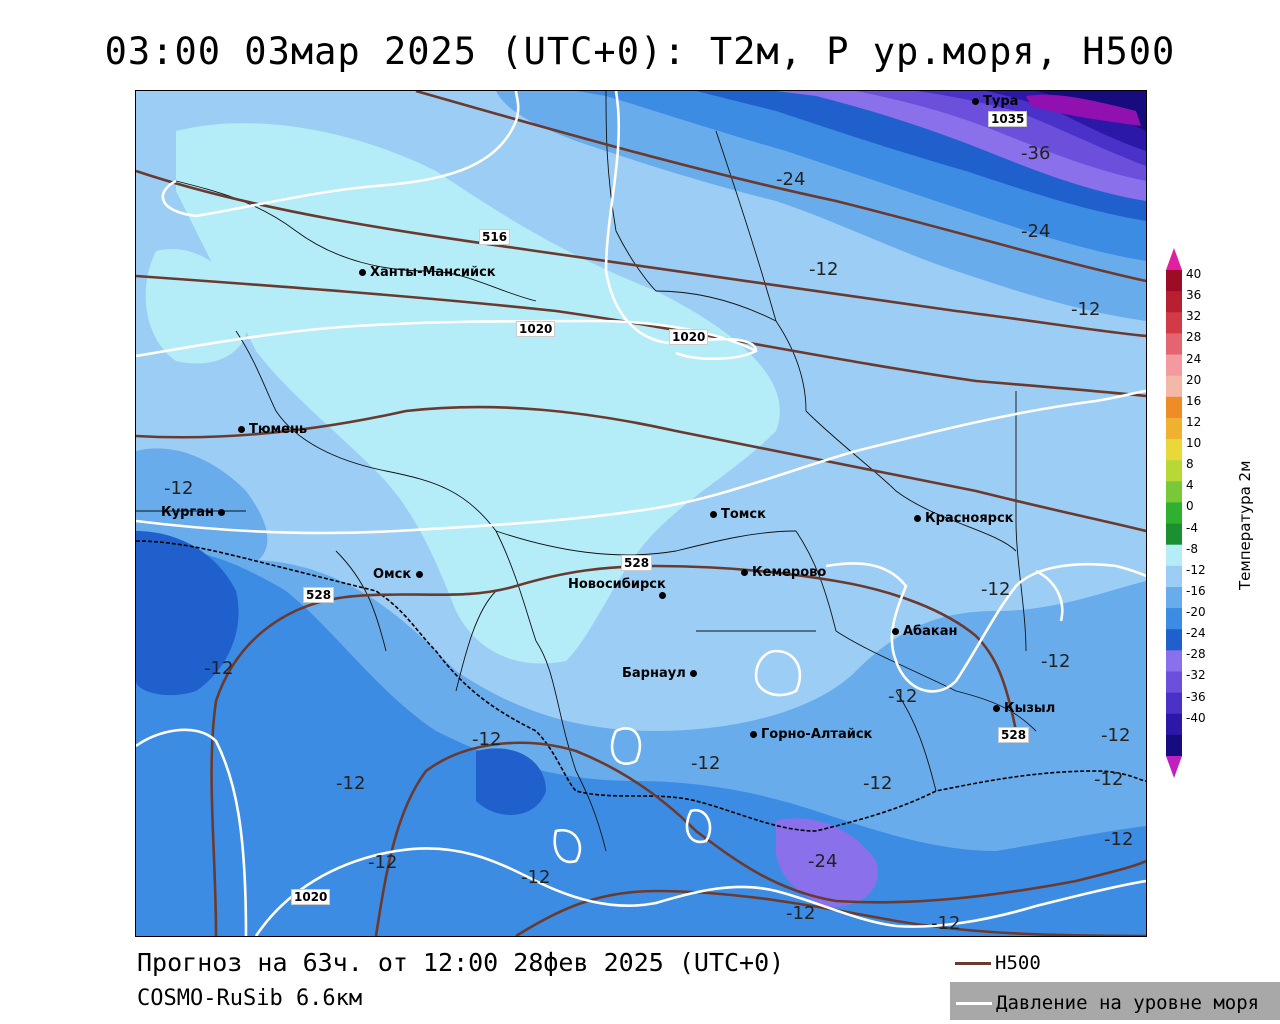  I want to click on city-tura: Тура, so click(995, 101).